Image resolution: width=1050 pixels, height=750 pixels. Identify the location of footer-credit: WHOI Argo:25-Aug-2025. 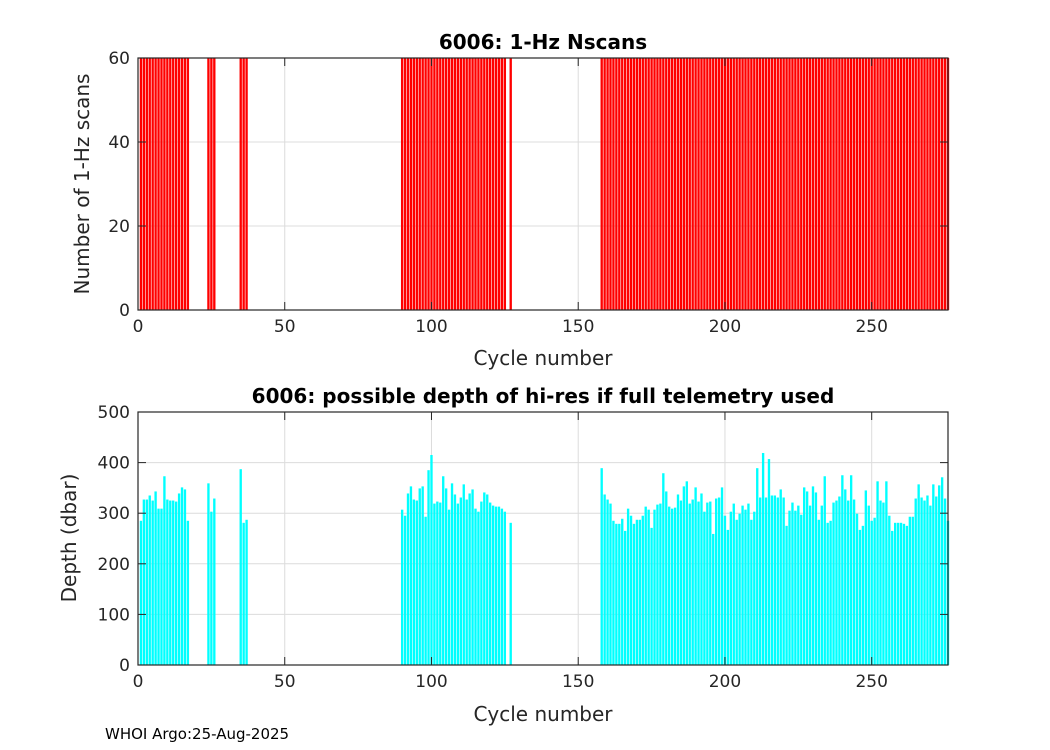
(197, 734).